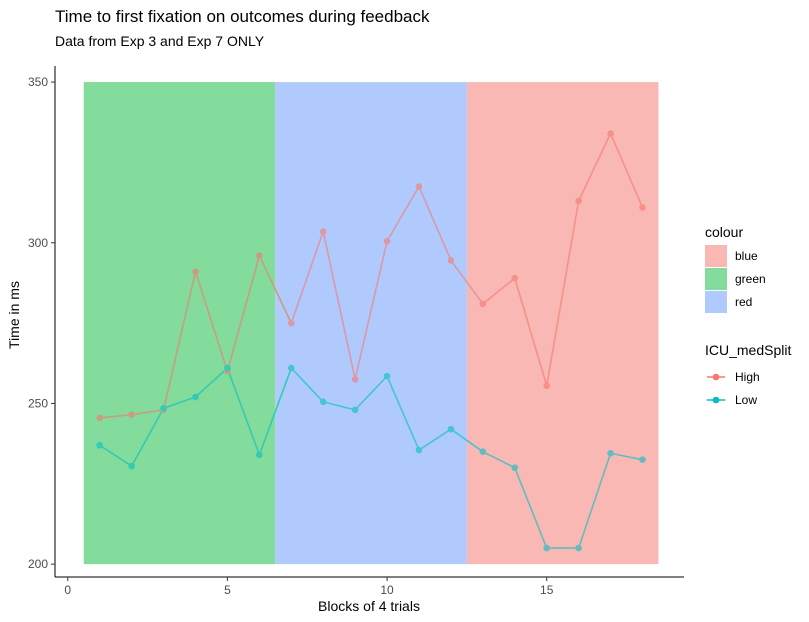 The width and height of the screenshot is (809, 622). What do you see at coordinates (716, 400) in the screenshot?
I see `legend-point-low` at bounding box center [716, 400].